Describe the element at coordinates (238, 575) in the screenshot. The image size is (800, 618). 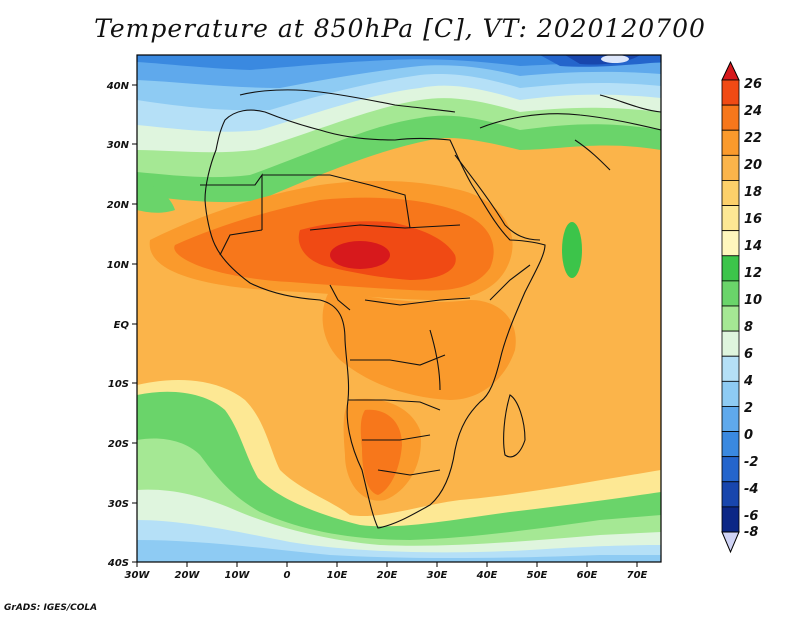
I see `x-tick-label: 10W` at that location.